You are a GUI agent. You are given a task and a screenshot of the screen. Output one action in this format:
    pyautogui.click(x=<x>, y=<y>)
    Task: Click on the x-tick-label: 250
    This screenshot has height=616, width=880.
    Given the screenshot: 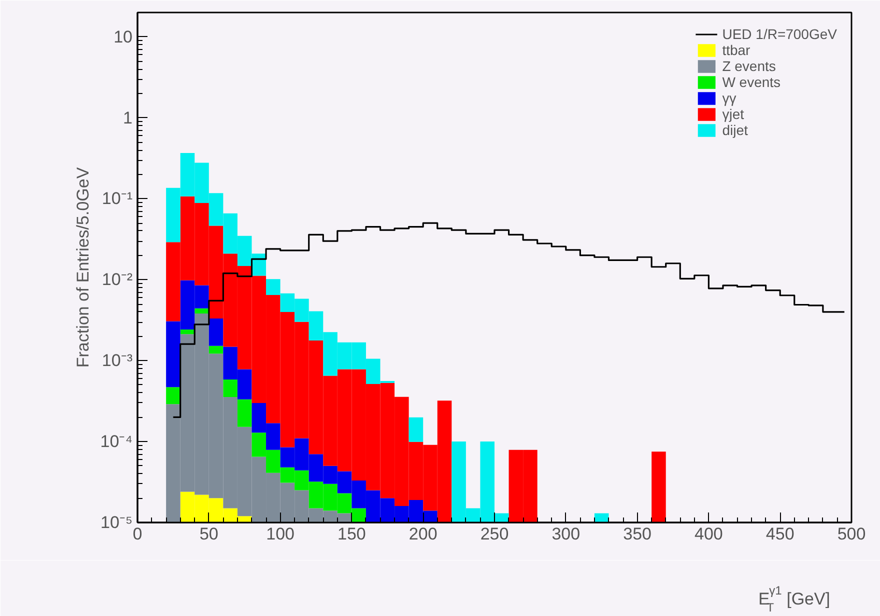 What is the action you would take?
    pyautogui.click(x=494, y=534)
    